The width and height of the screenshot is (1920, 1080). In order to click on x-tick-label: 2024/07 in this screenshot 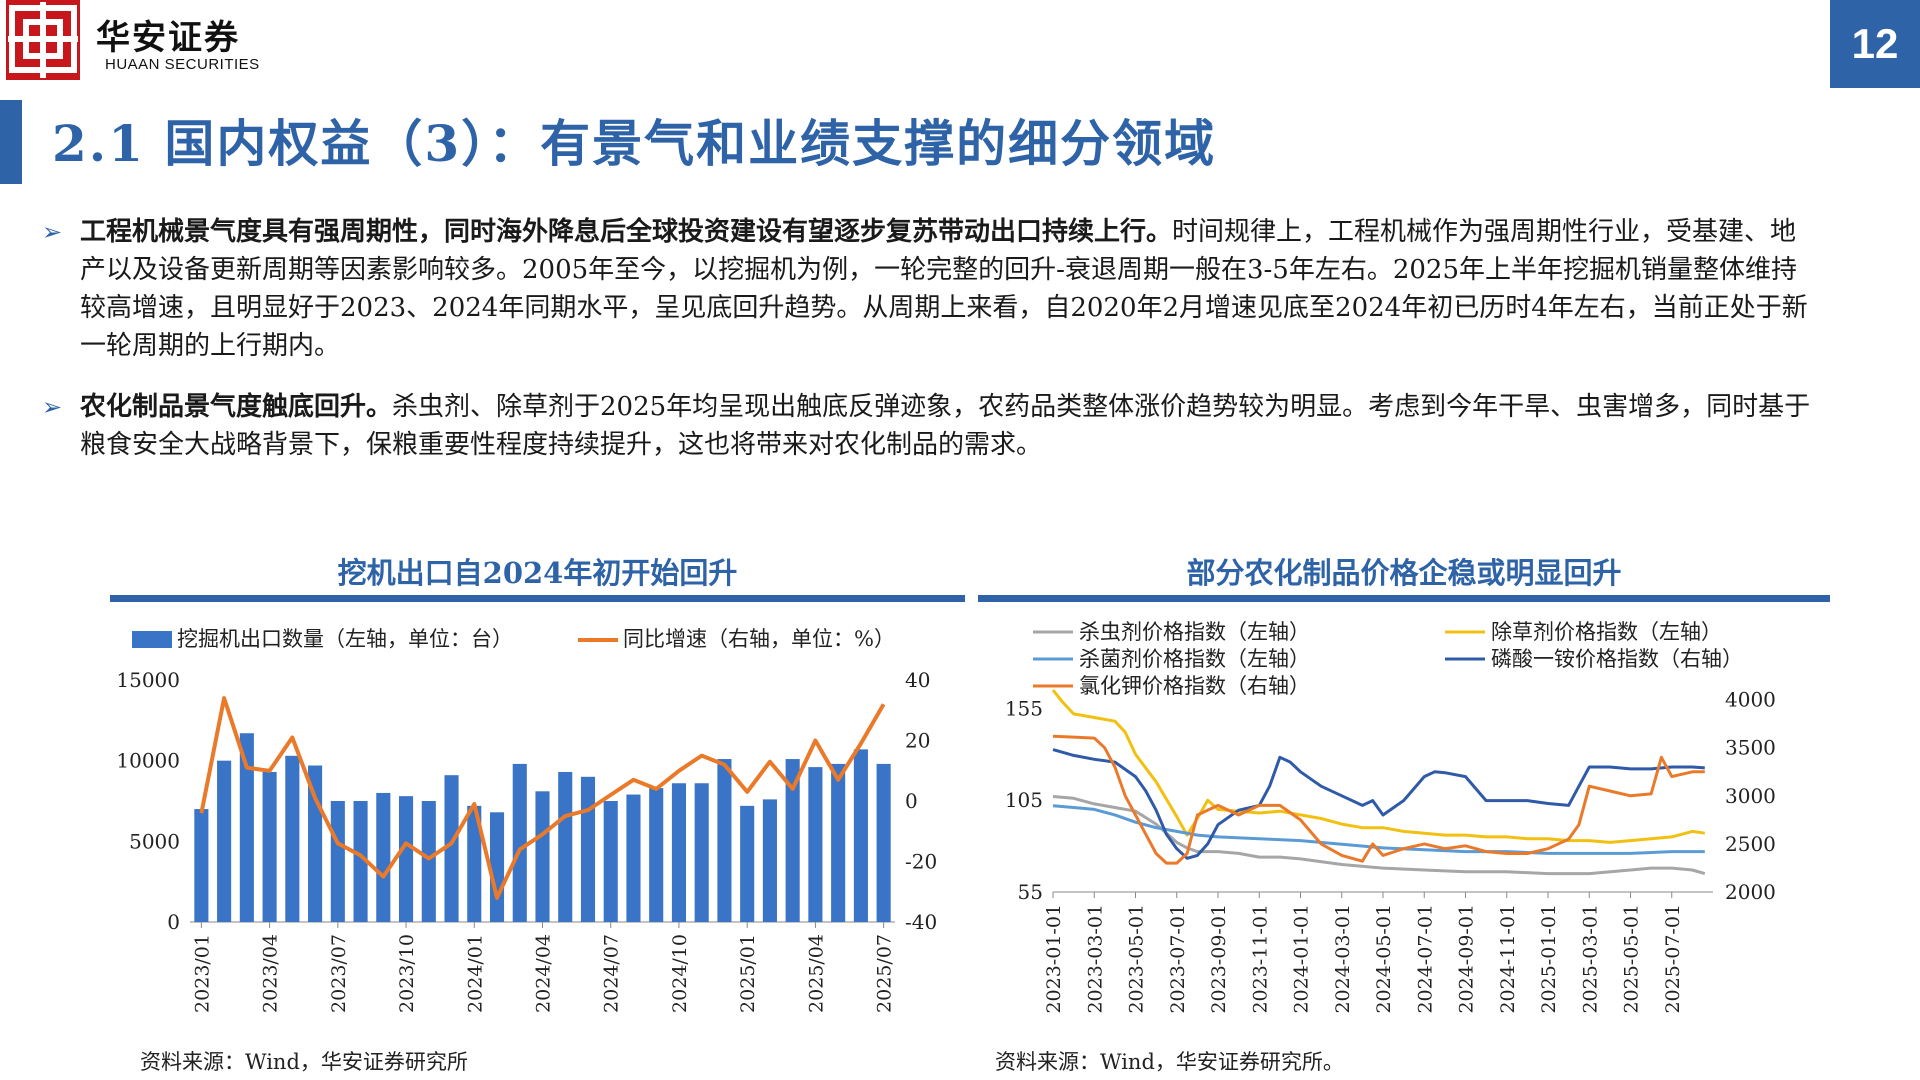, I will do `click(612, 973)`.